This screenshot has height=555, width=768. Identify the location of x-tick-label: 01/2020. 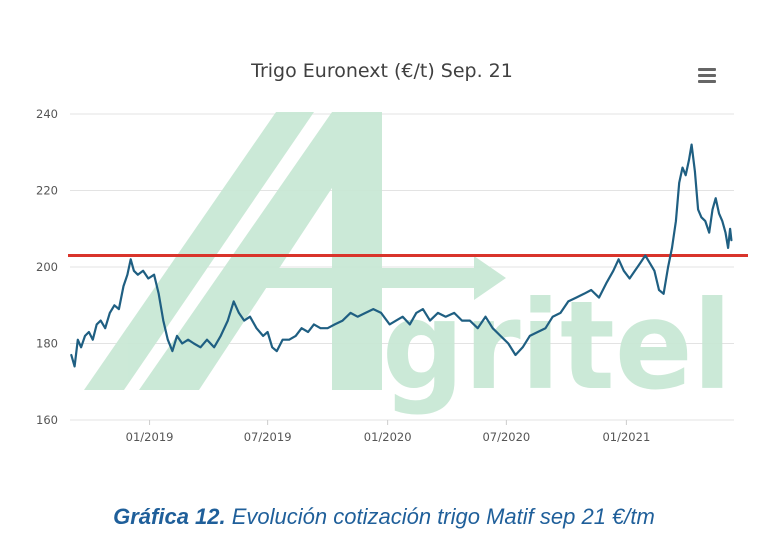
(388, 437).